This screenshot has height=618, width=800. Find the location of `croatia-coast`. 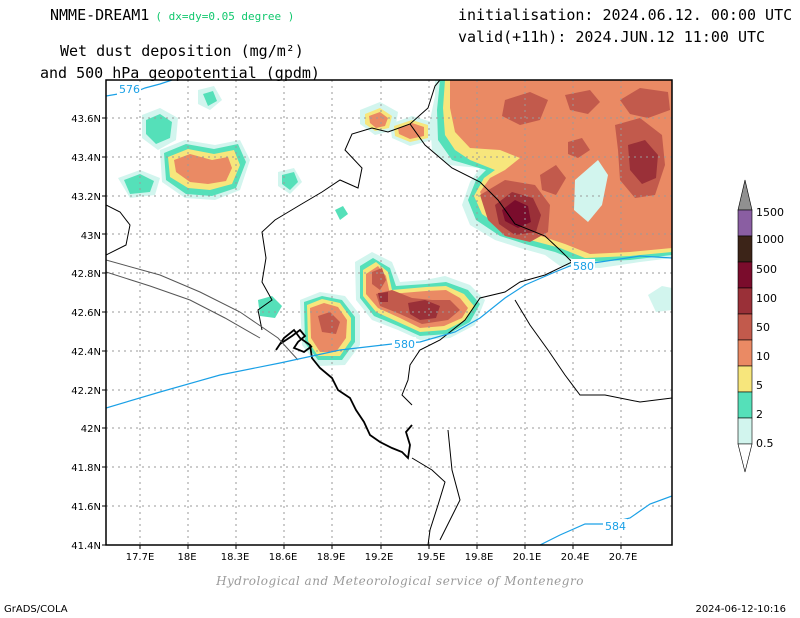

croatia-coast is located at coordinates (202, 310).